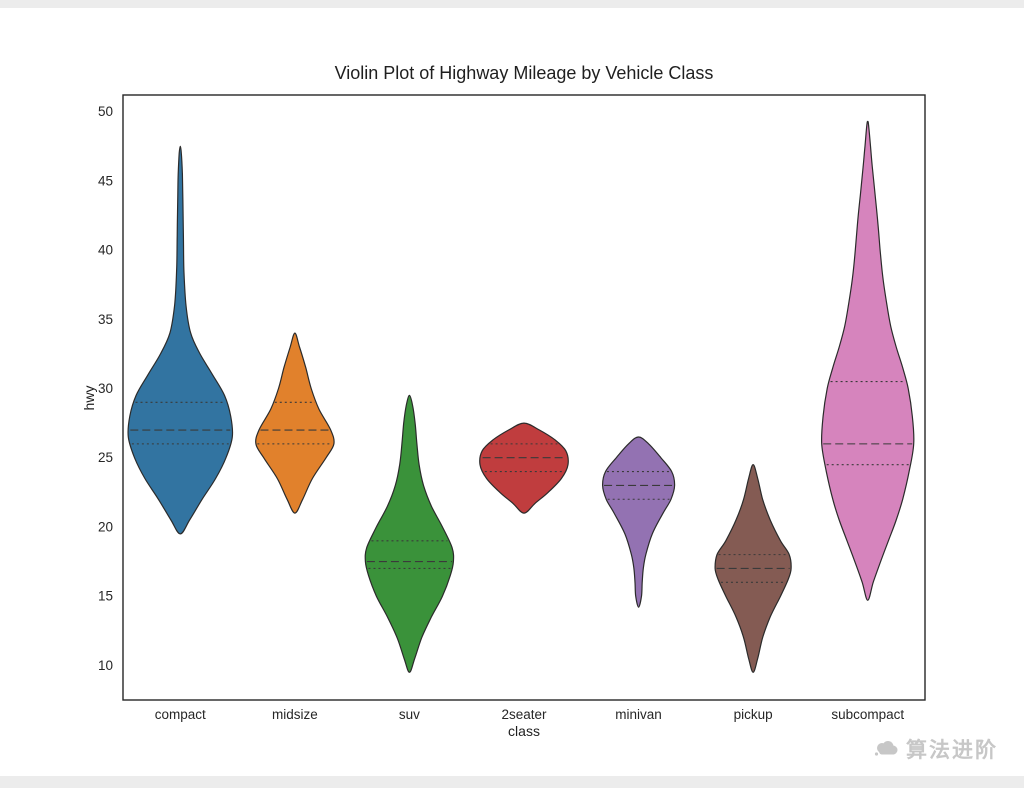  Describe the element at coordinates (638, 714) in the screenshot. I see `x-tick-label-minivan: minivan` at that location.